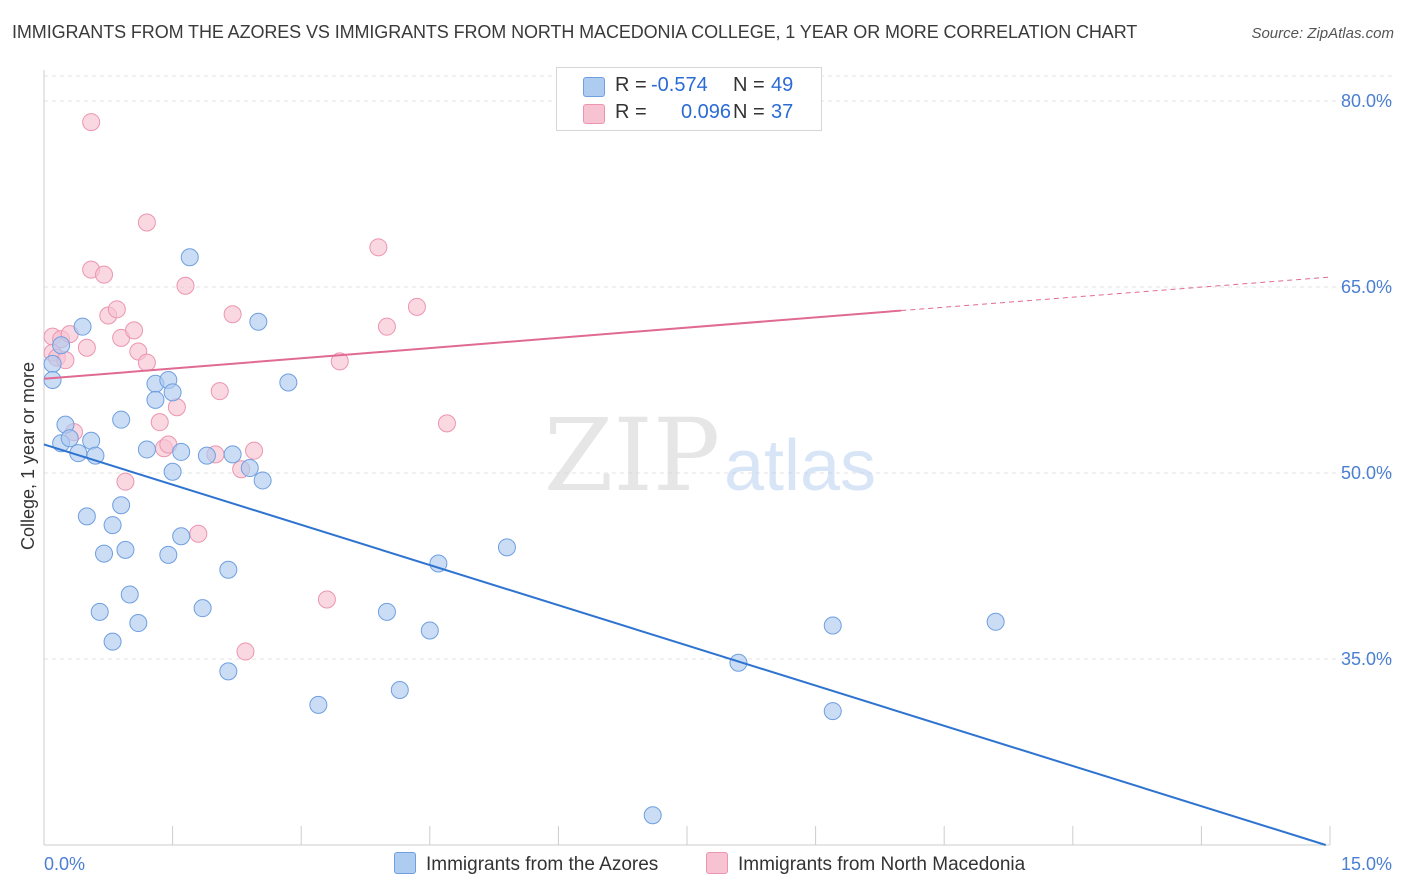  What do you see at coordinates (472, 344) in the screenshot?
I see `trend-line-north-macedonia` at bounding box center [472, 344].